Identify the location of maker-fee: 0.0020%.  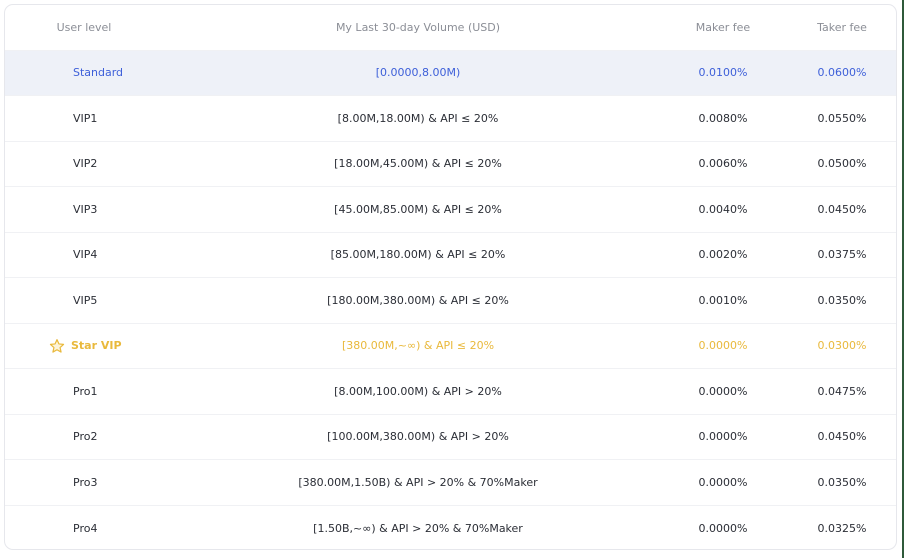
(723, 255).